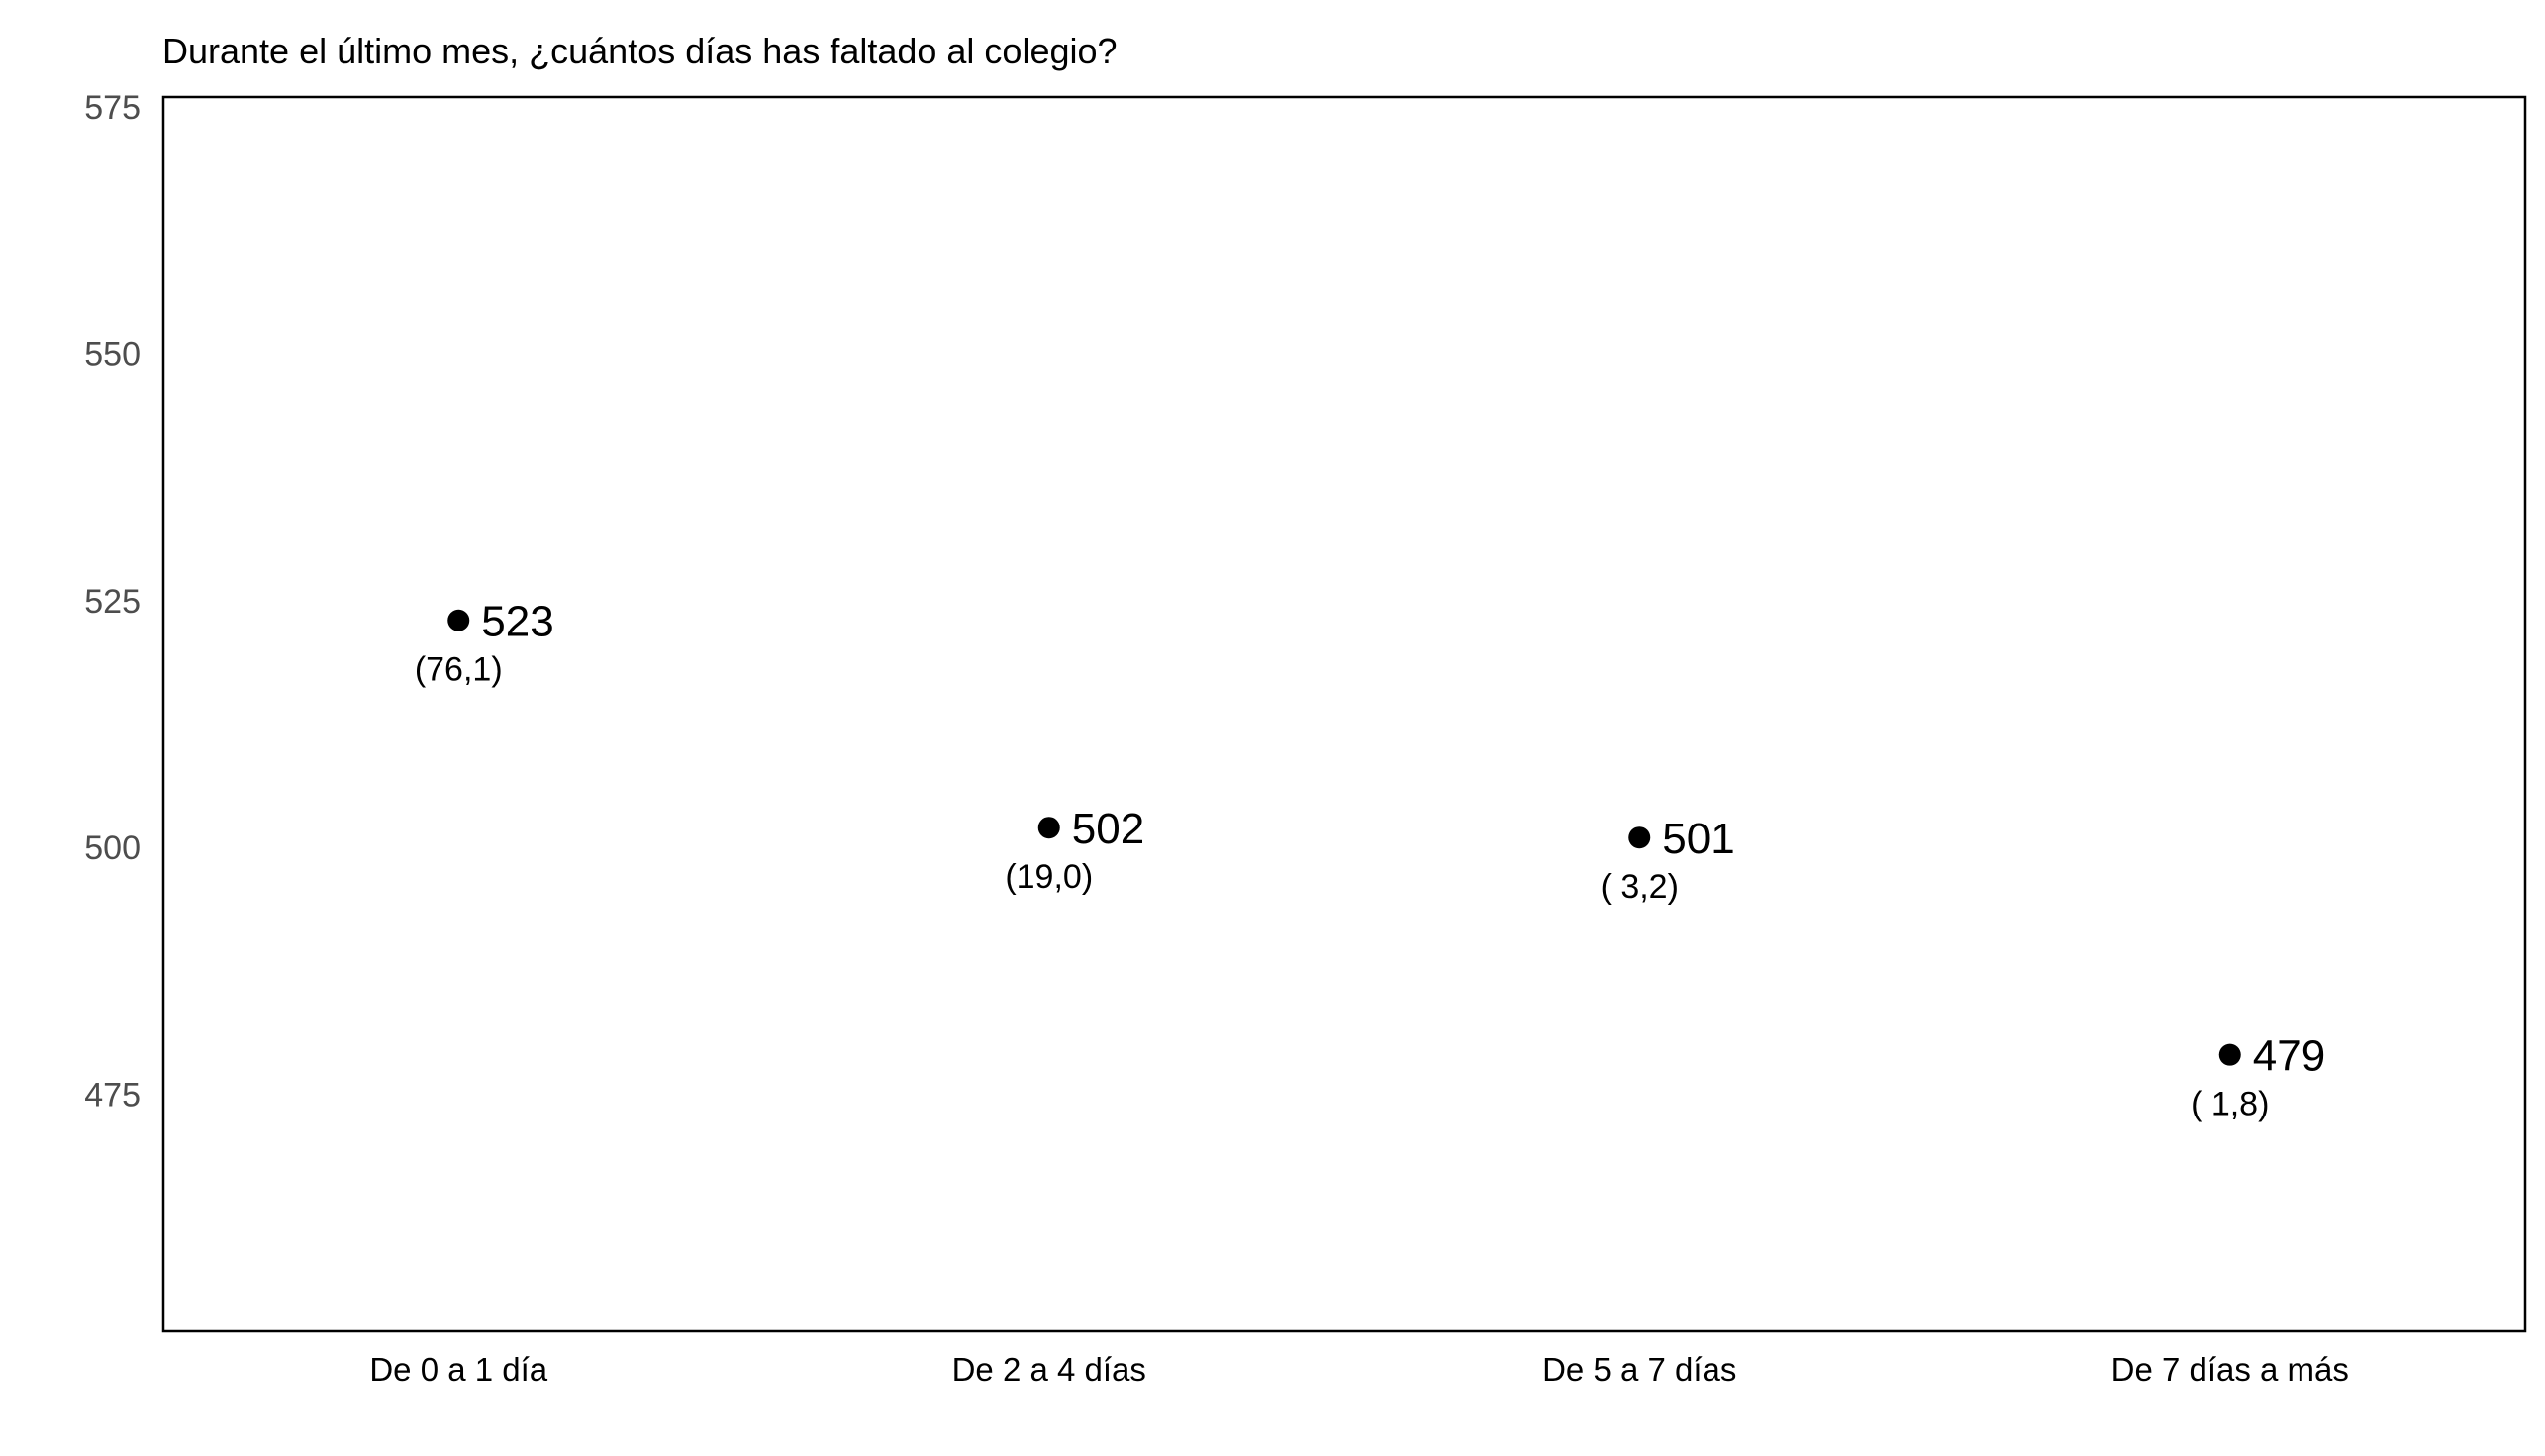 This screenshot has height=1456, width=2545. Describe the element at coordinates (2230, 1104) in the screenshot. I see `percent-label: ( 1,8)` at that location.